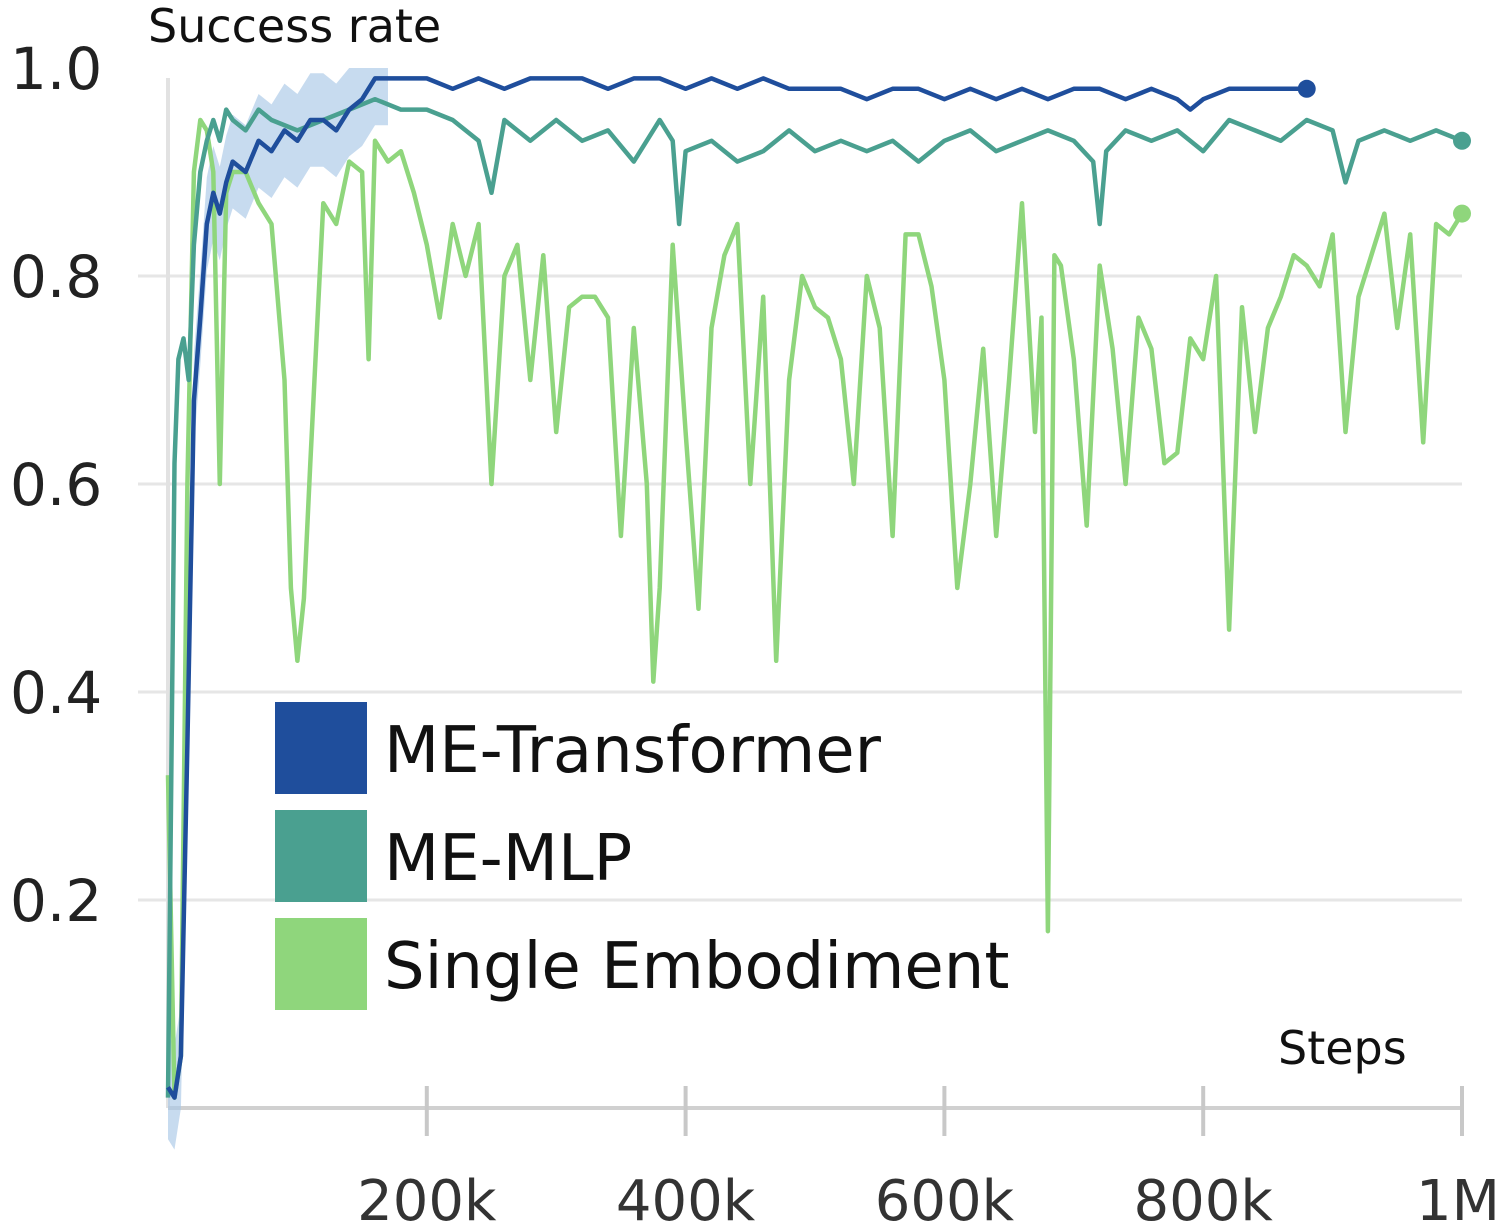  What do you see at coordinates (56, 901) in the screenshot?
I see `y-tick-label: 0.2` at bounding box center [56, 901].